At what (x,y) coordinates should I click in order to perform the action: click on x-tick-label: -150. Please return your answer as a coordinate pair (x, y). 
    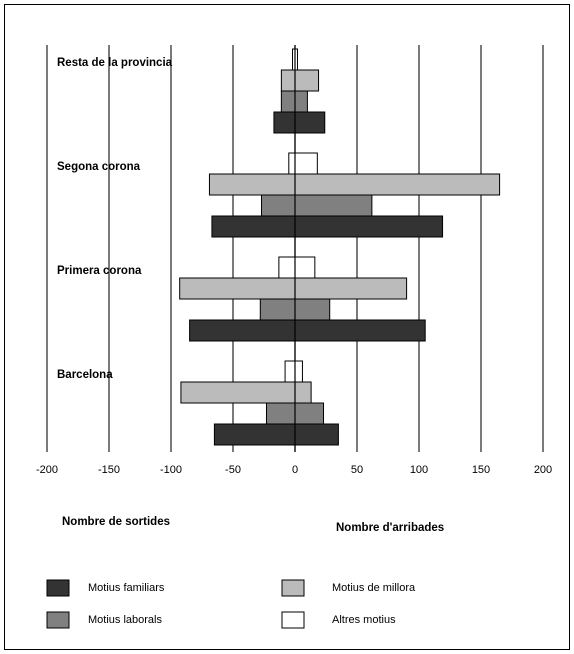
    Looking at the image, I should click on (109, 470).